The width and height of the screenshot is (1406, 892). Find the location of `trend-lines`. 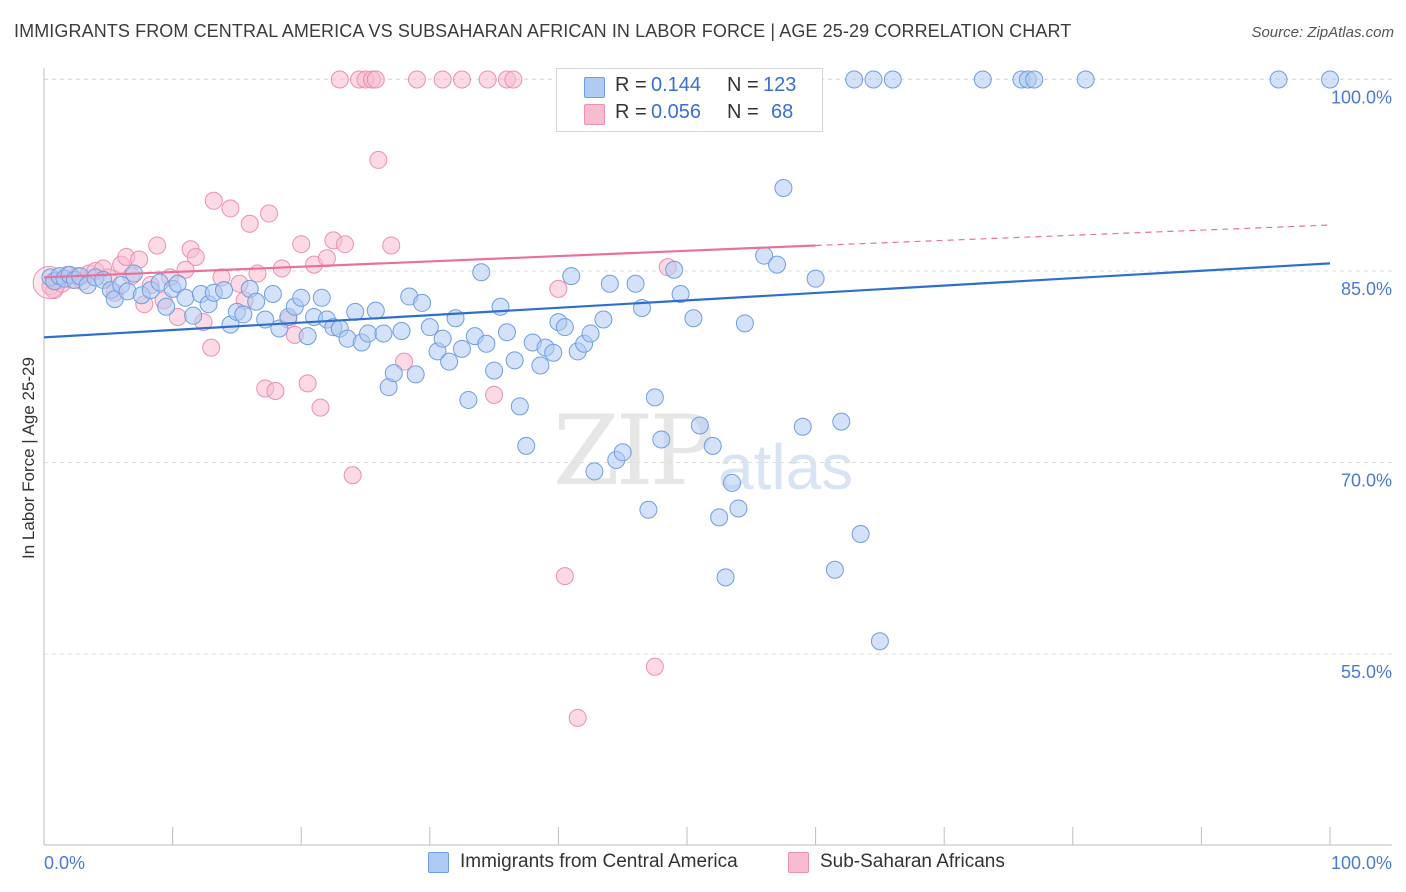

trend-lines is located at coordinates (687, 281).